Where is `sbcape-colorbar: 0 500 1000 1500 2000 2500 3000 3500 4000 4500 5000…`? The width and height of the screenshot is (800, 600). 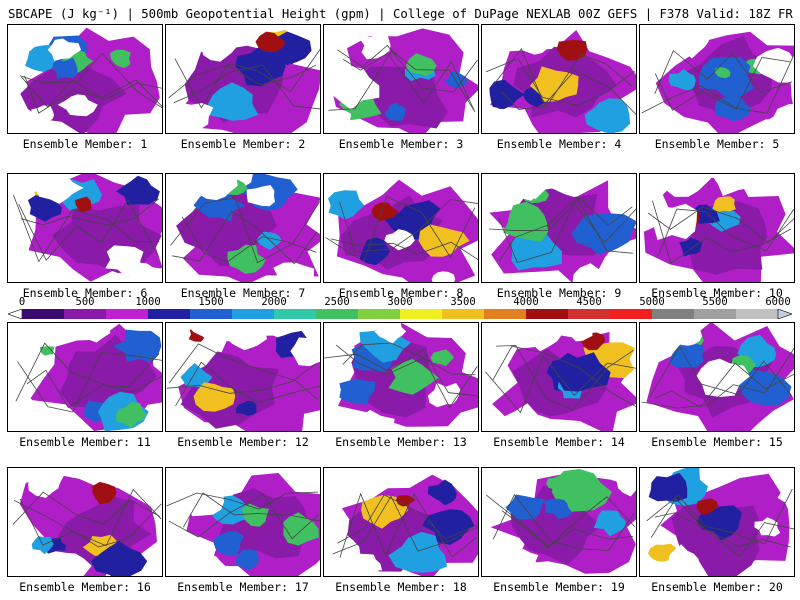 sbcape-colorbar: 0 500 1000 1500 2000 2500 3000 3500 4000 4500 5000… is located at coordinates (400, 308).